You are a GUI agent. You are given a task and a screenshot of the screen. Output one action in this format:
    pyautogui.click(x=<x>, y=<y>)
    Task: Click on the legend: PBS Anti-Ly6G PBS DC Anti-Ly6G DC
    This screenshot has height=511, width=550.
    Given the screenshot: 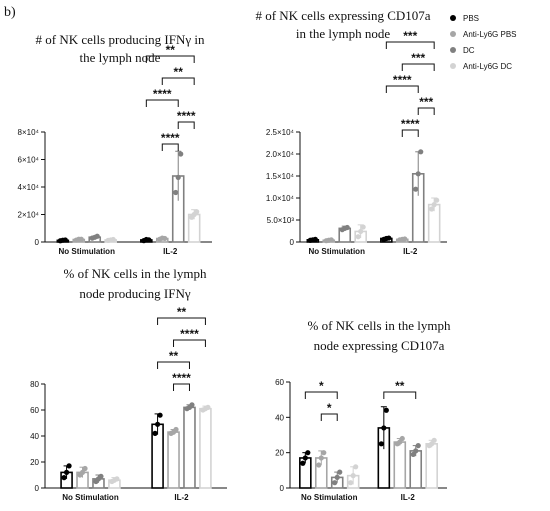 What is the action you would take?
    pyautogui.click(x=483, y=42)
    